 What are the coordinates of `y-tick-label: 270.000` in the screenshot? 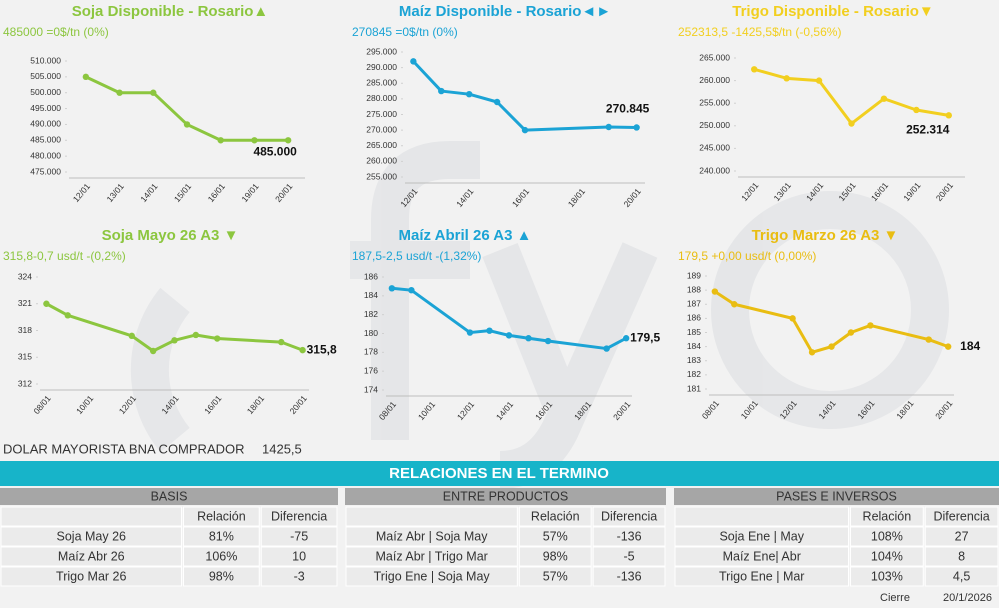 It's located at (381, 129).